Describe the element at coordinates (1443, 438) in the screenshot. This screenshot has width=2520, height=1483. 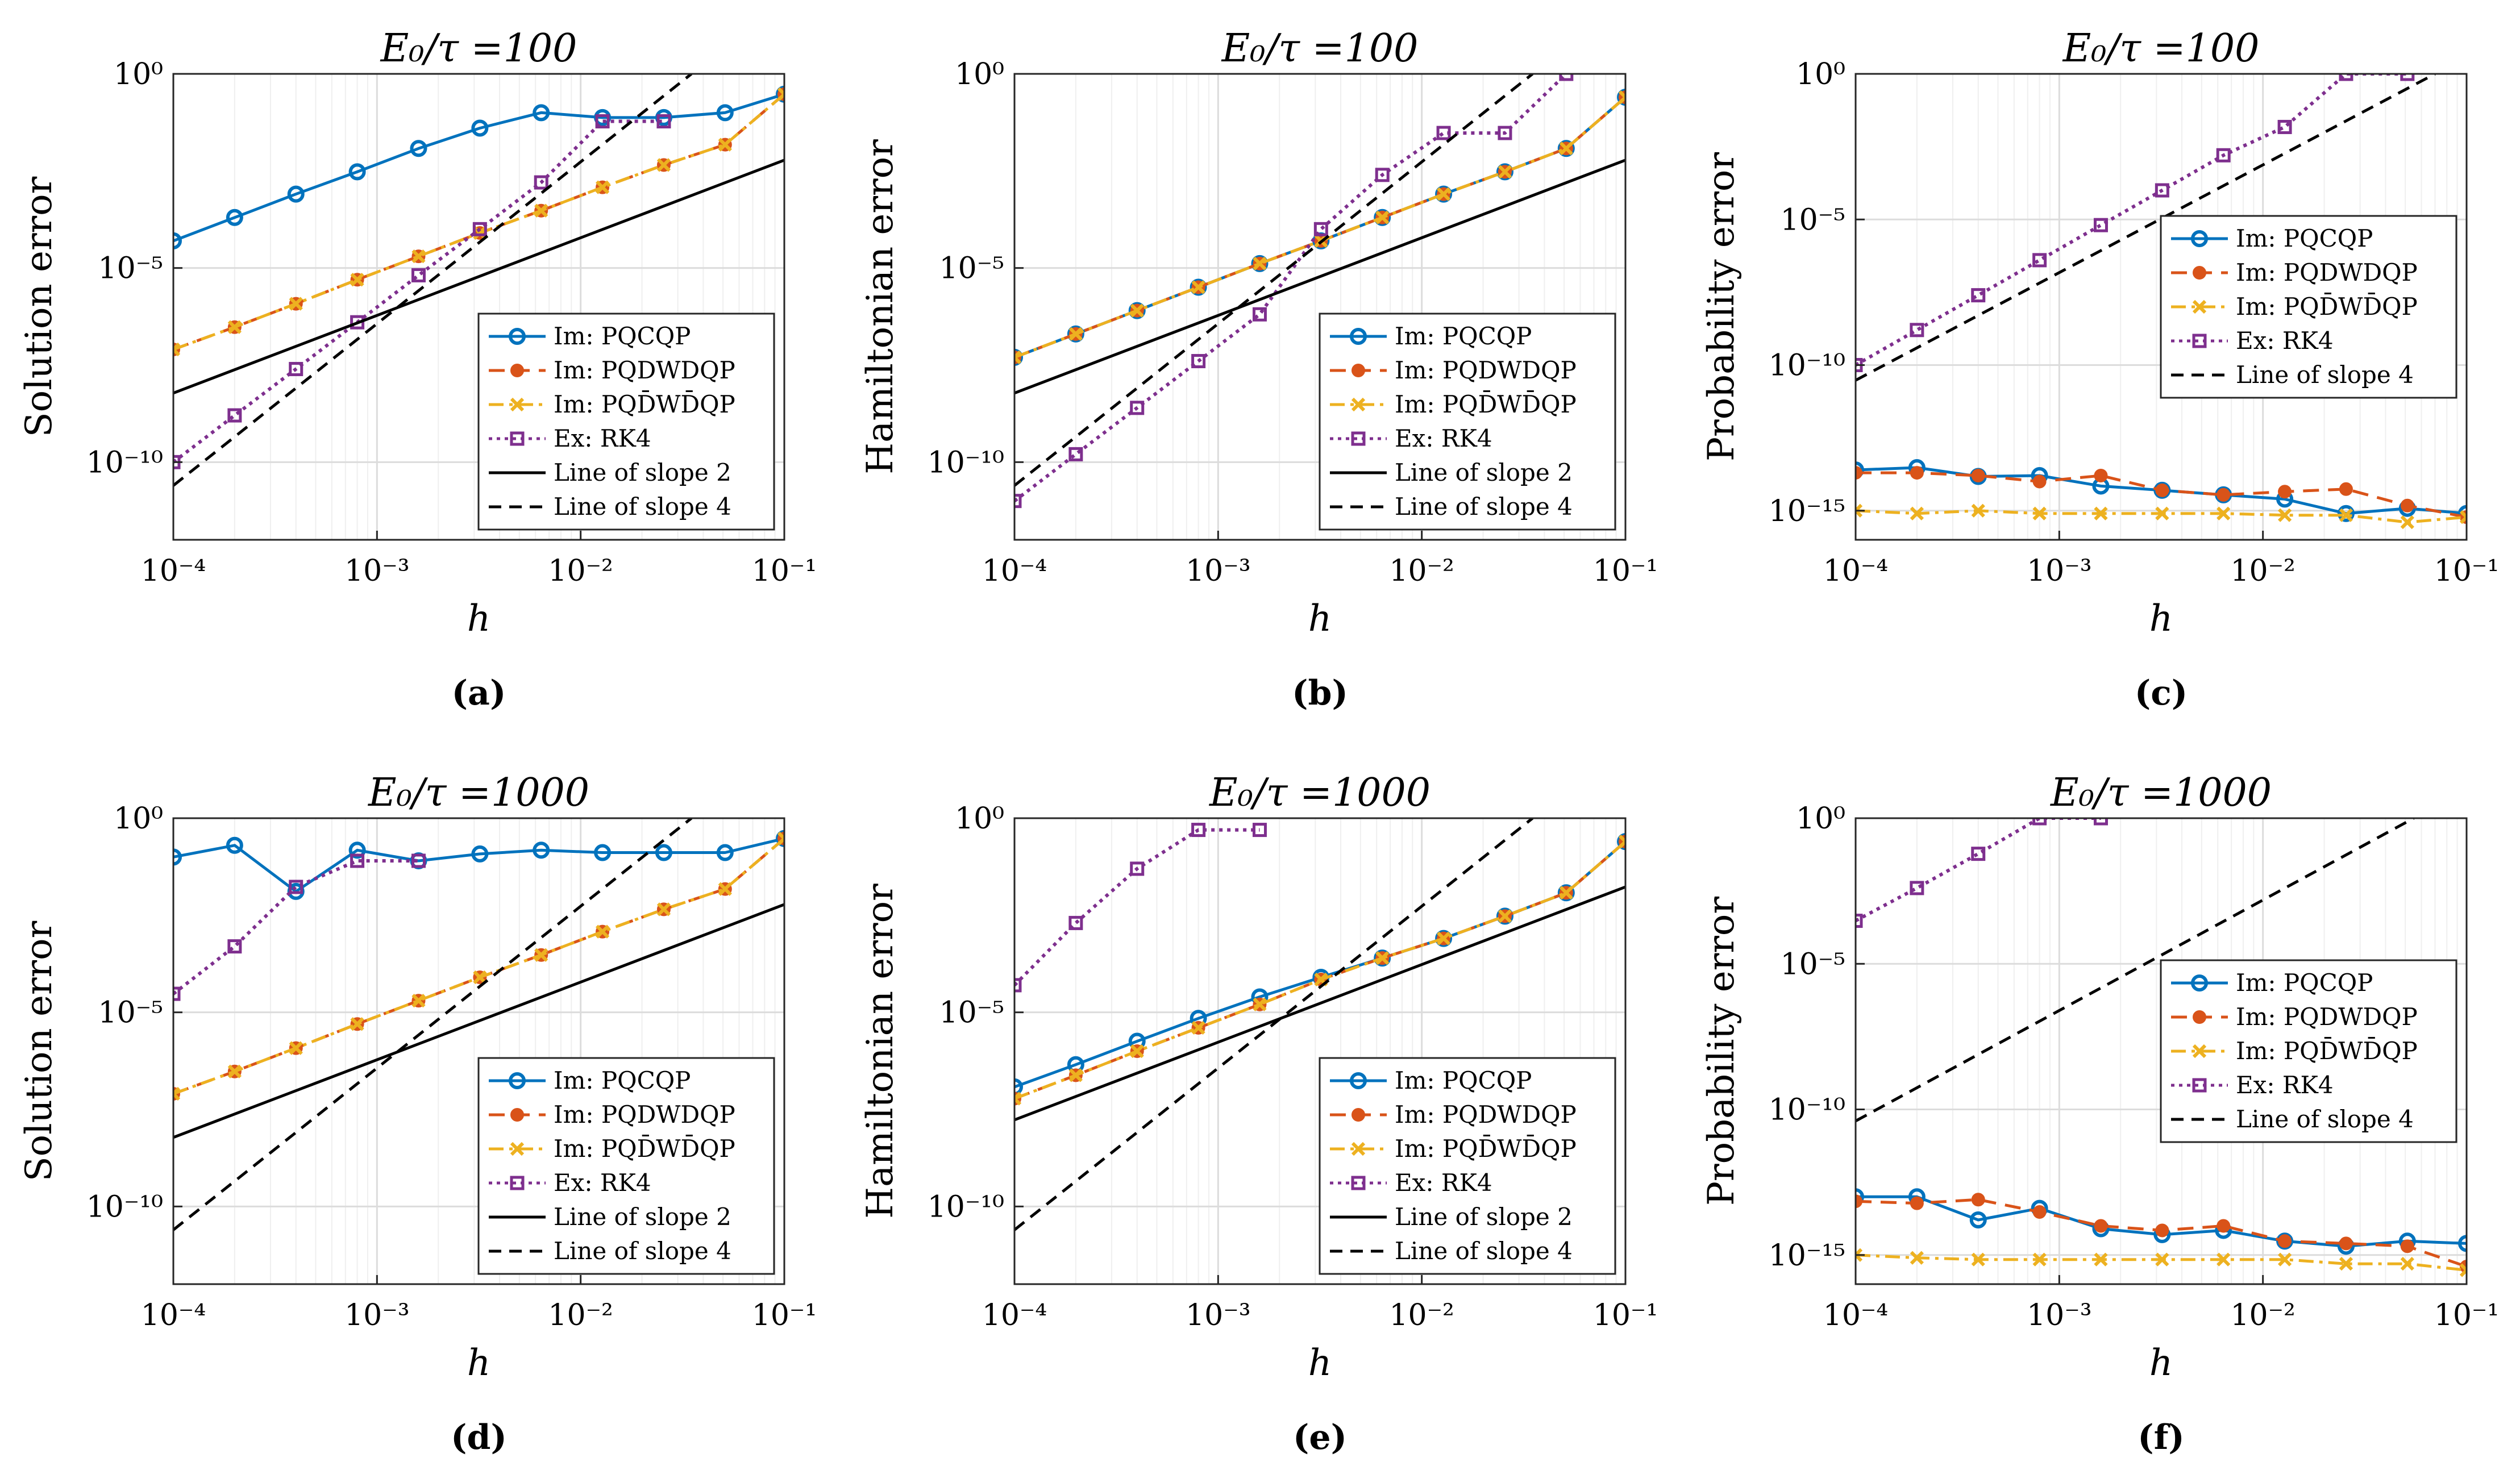
I see `legend-entry: Ex: RK4` at that location.